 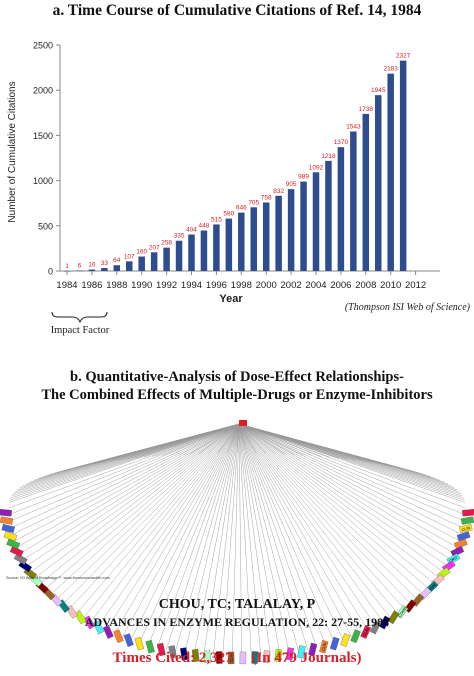 I want to click on bar-value-label: 1, so click(x=67, y=266).